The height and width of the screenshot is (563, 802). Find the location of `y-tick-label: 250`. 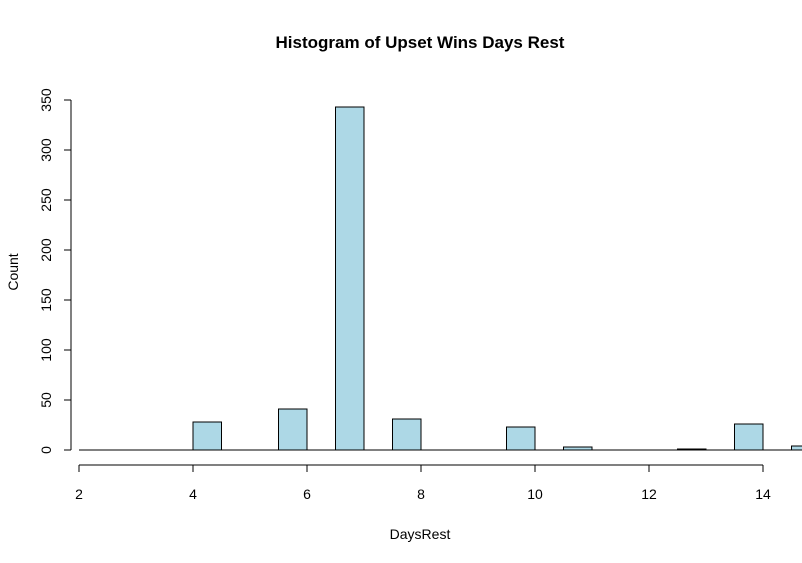

y-tick-label: 250 is located at coordinates (46, 200).